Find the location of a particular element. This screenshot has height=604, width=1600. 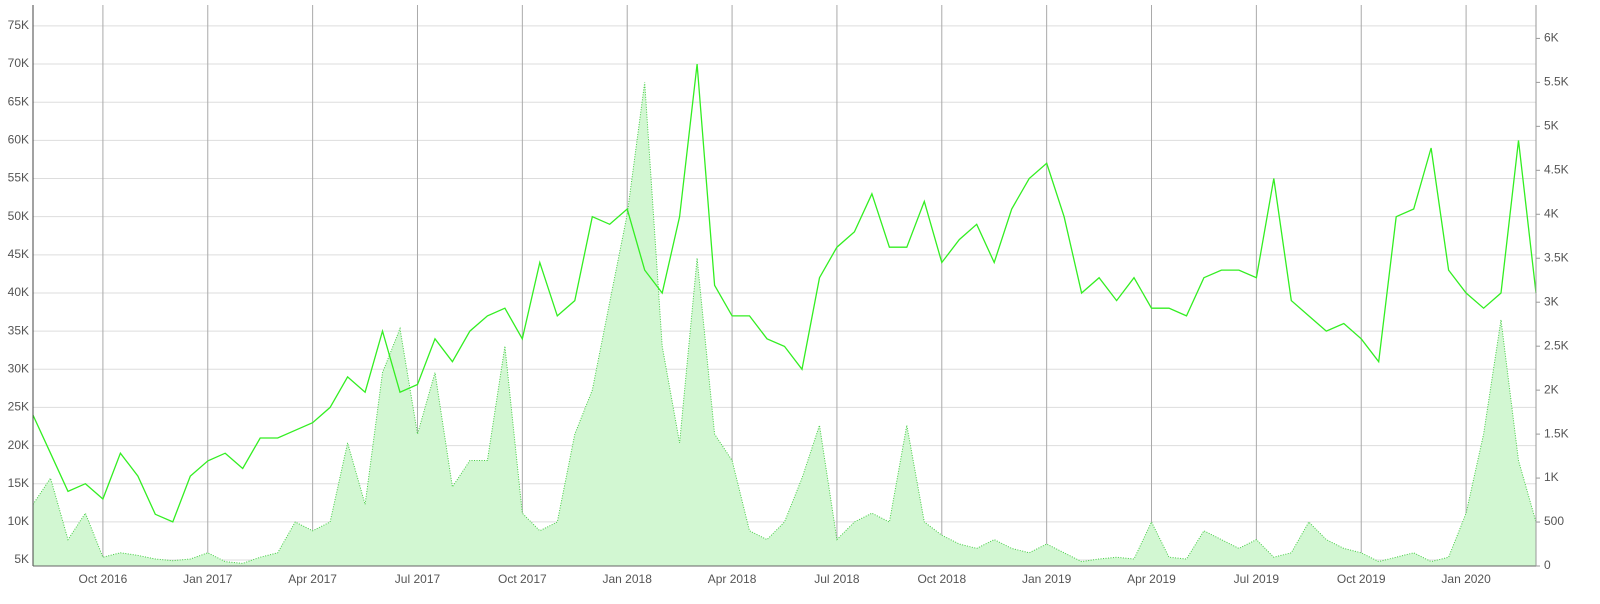

y2-tick-label: 0 is located at coordinates (1547, 565).